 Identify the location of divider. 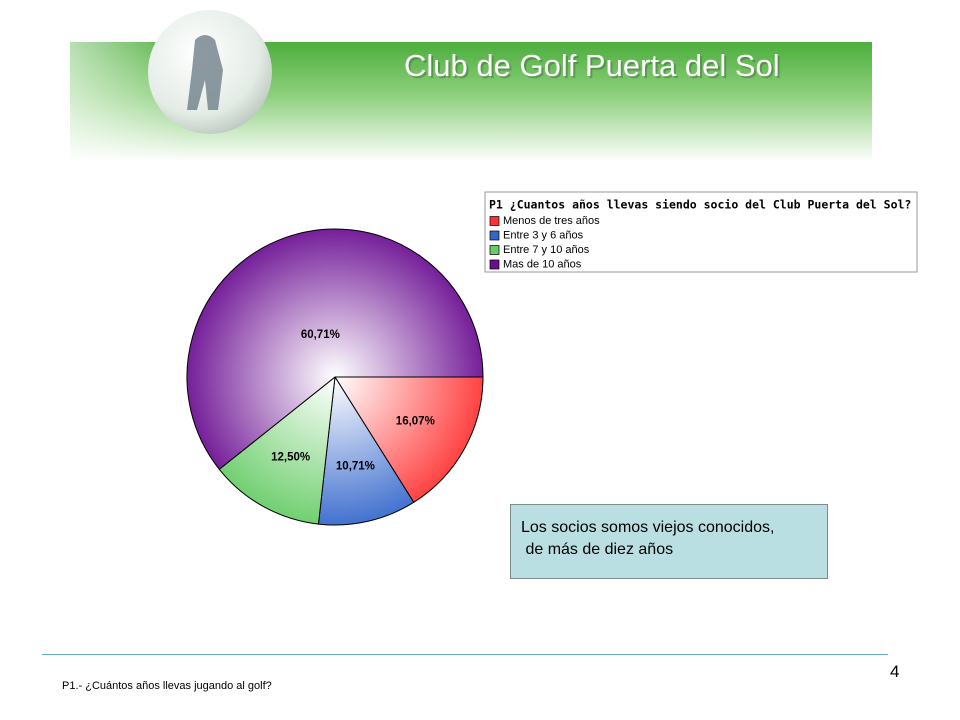
(465, 654).